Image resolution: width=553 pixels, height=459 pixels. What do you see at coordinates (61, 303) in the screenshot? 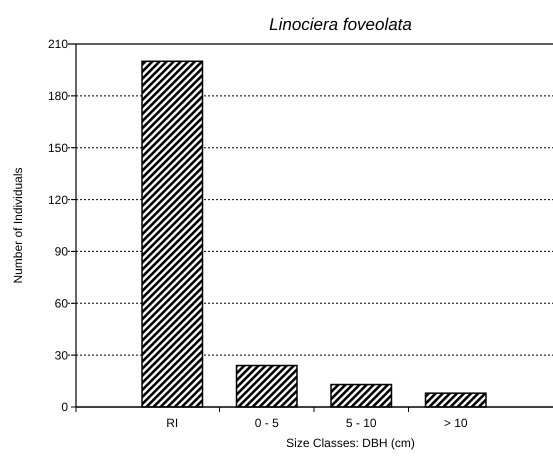
I see `y-tick-label: 60` at bounding box center [61, 303].